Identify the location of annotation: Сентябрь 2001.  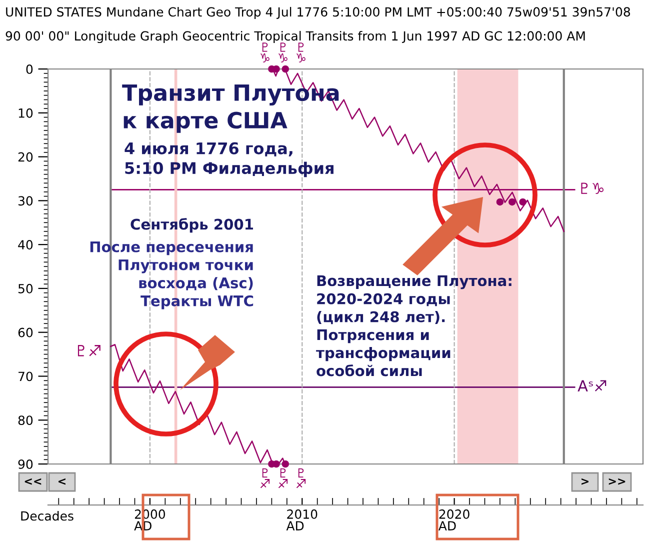
(191, 225).